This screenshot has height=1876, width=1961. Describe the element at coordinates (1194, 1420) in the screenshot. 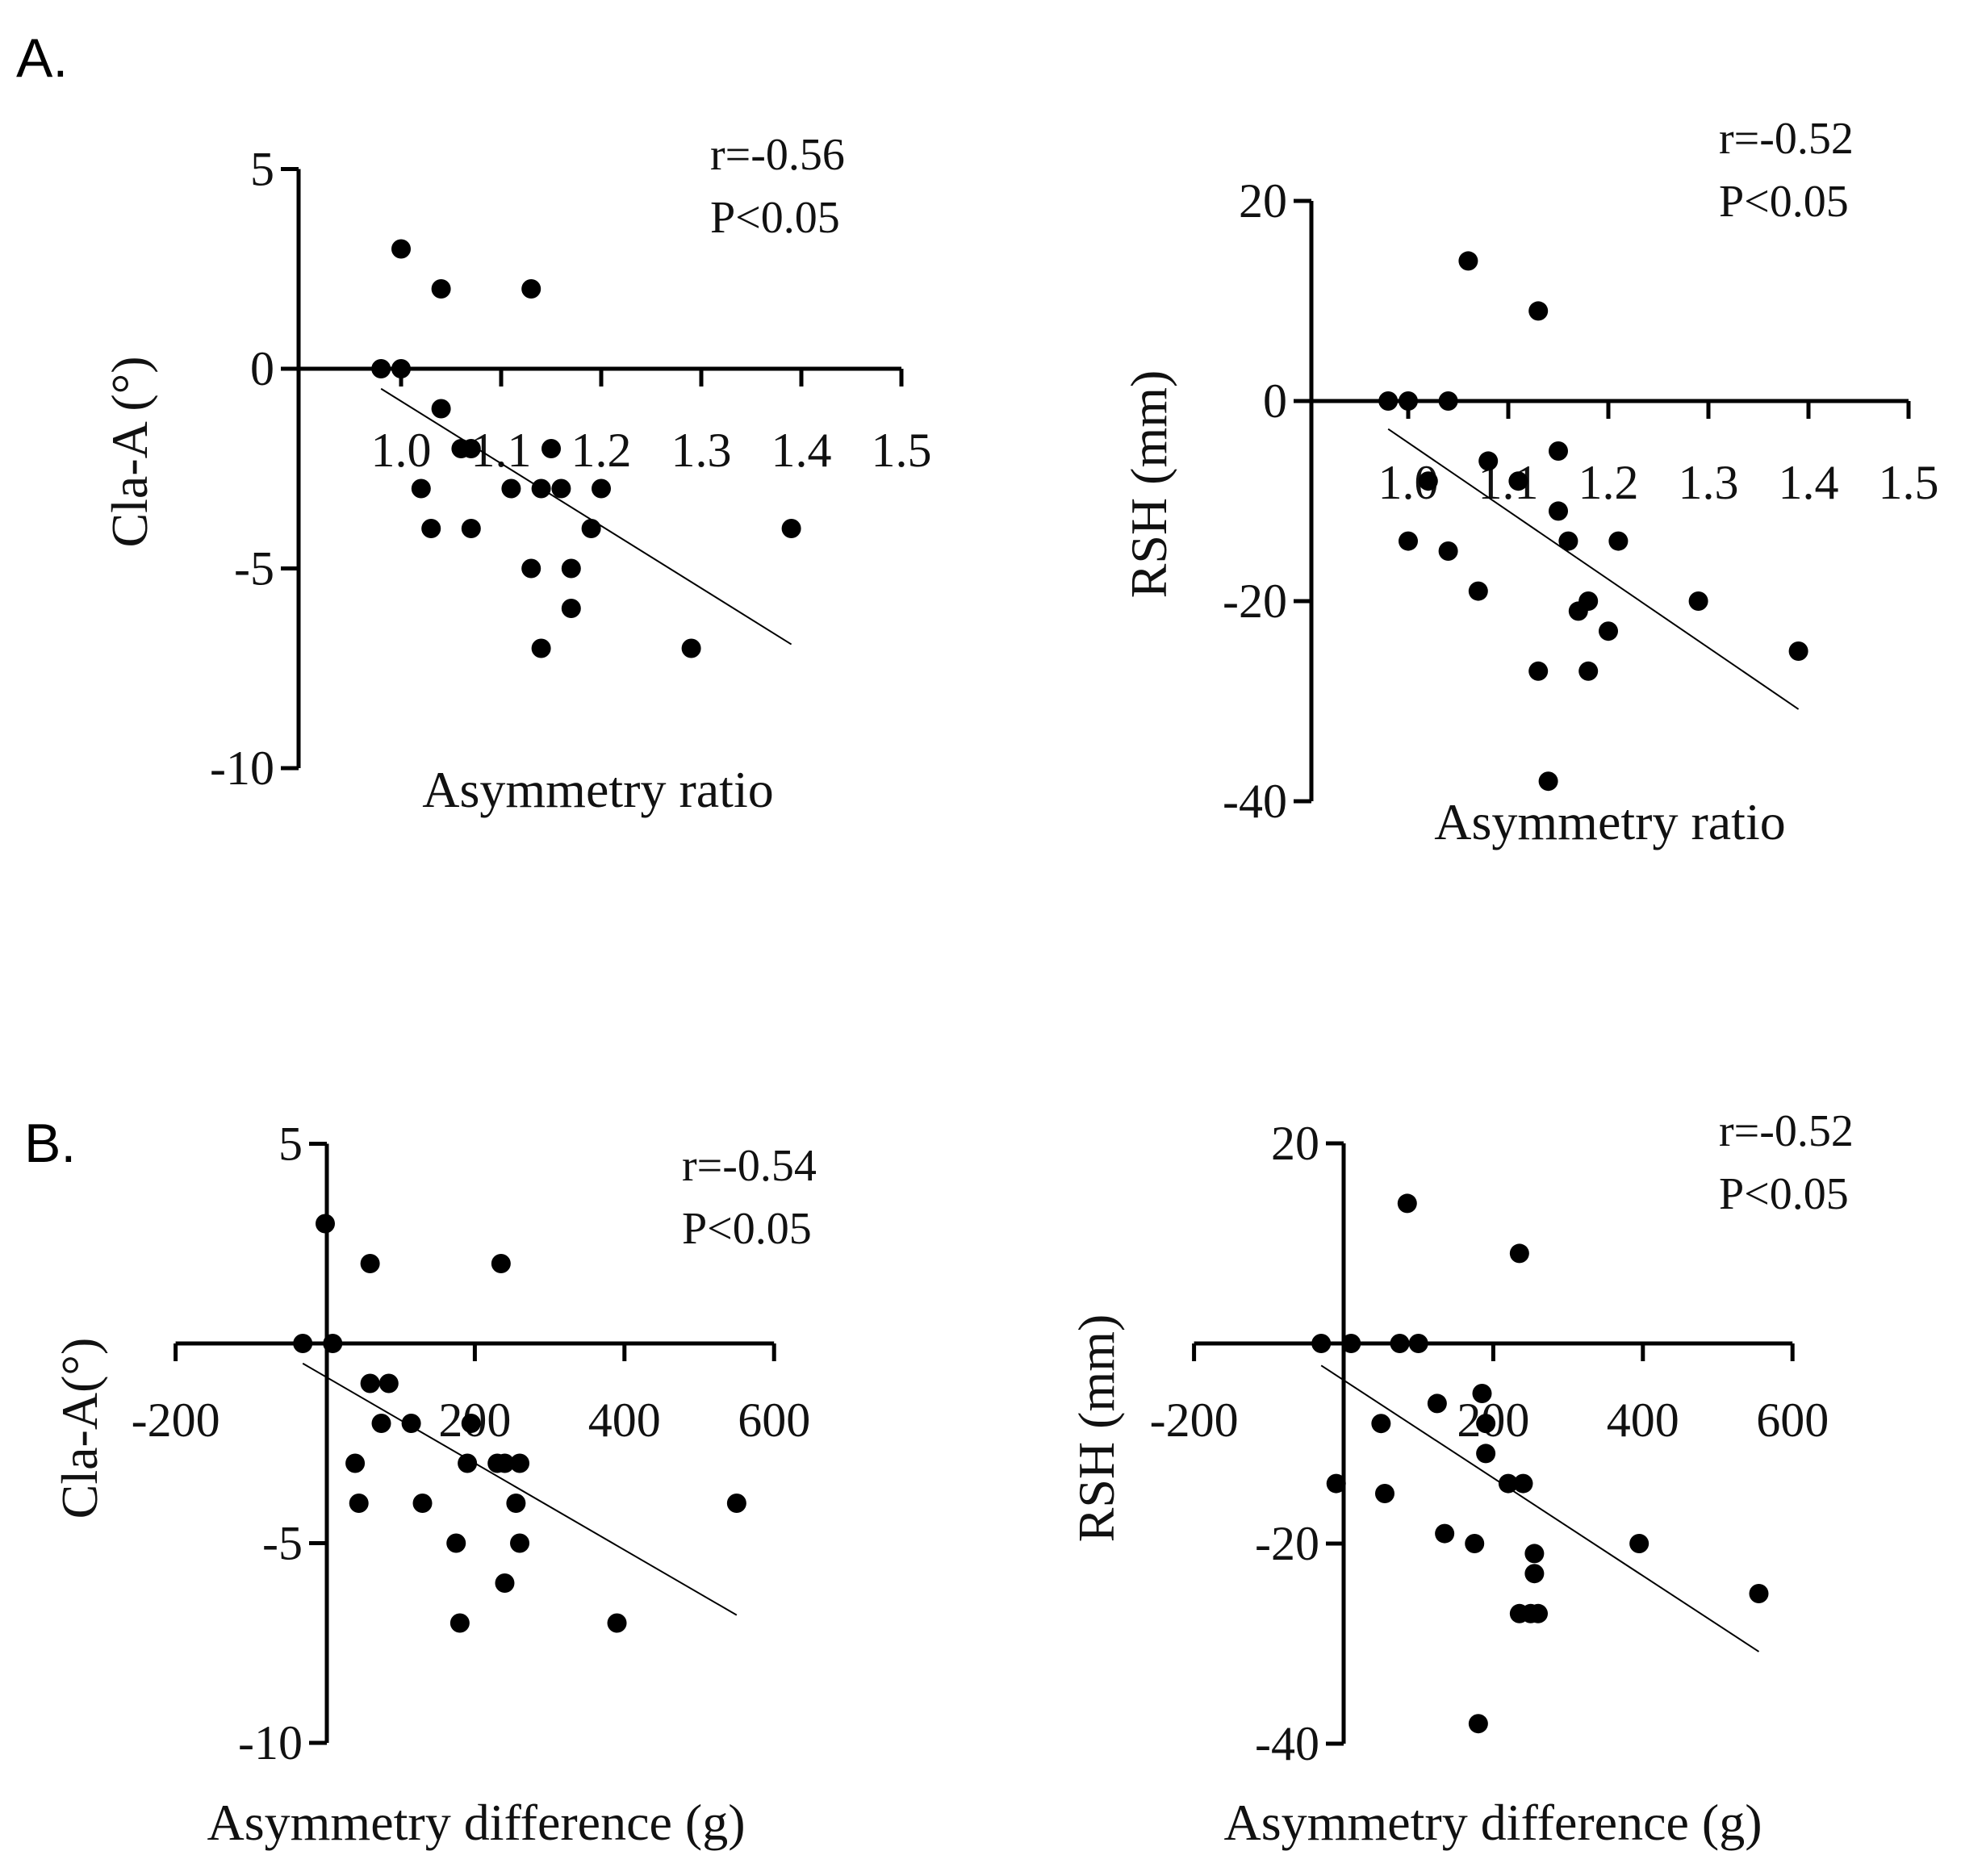

I see `x-tick-label: -200` at that location.